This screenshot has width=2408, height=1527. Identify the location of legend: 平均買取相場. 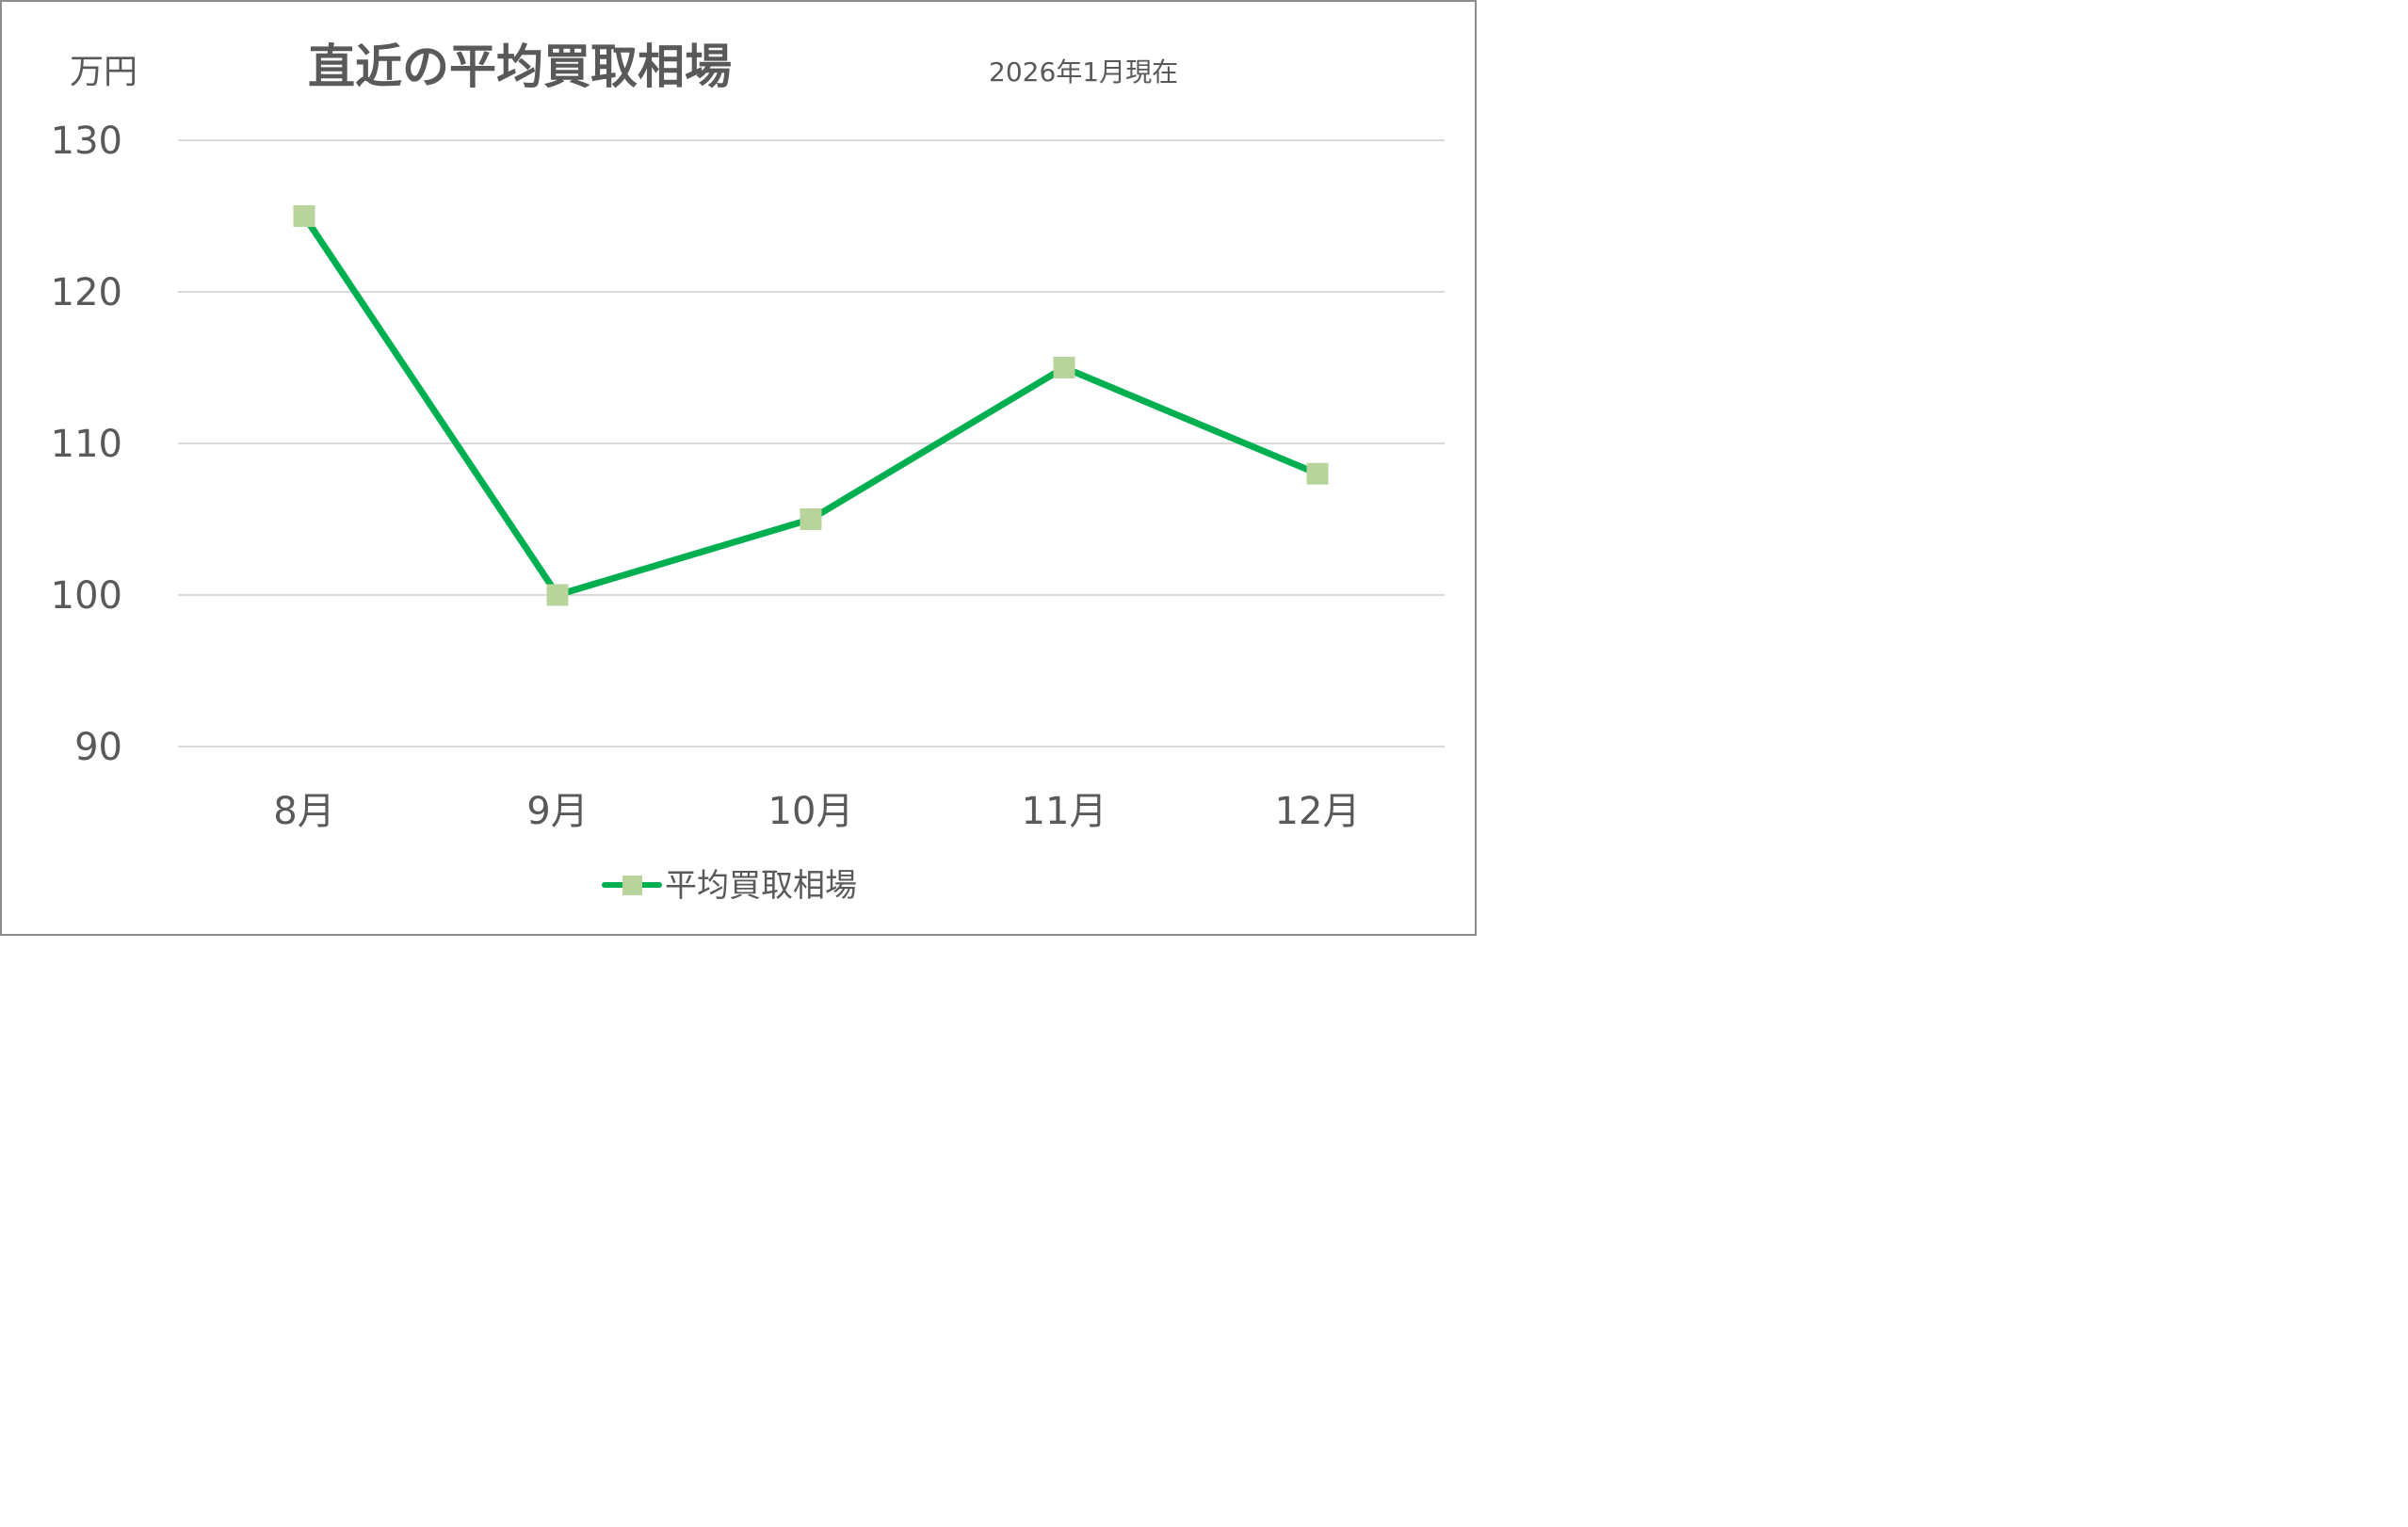
(729, 886).